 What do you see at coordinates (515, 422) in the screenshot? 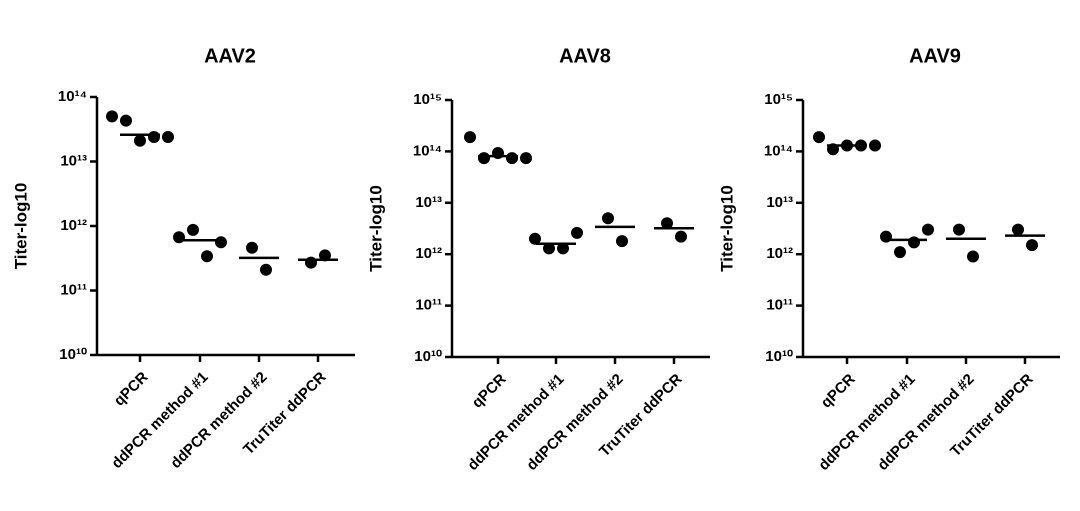
I see `x-tick-label: ddPCR method #1` at bounding box center [515, 422].